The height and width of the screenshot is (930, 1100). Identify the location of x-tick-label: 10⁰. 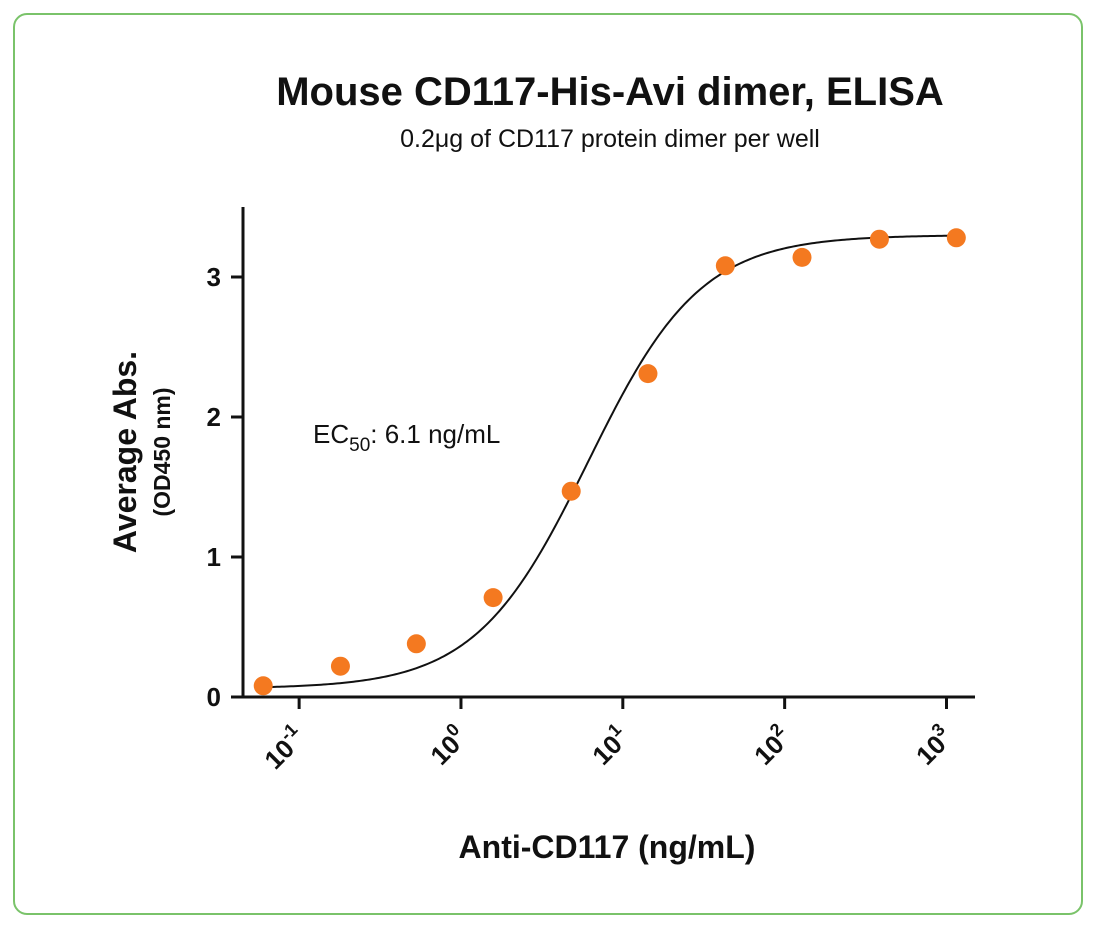
(448, 745).